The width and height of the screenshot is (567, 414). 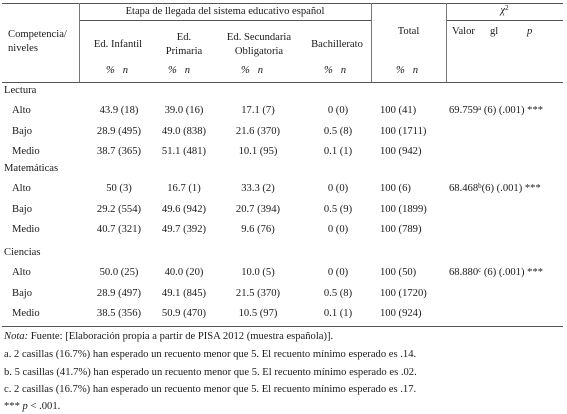 I want to click on table-cell: 49.7 (392), so click(x=184, y=229).